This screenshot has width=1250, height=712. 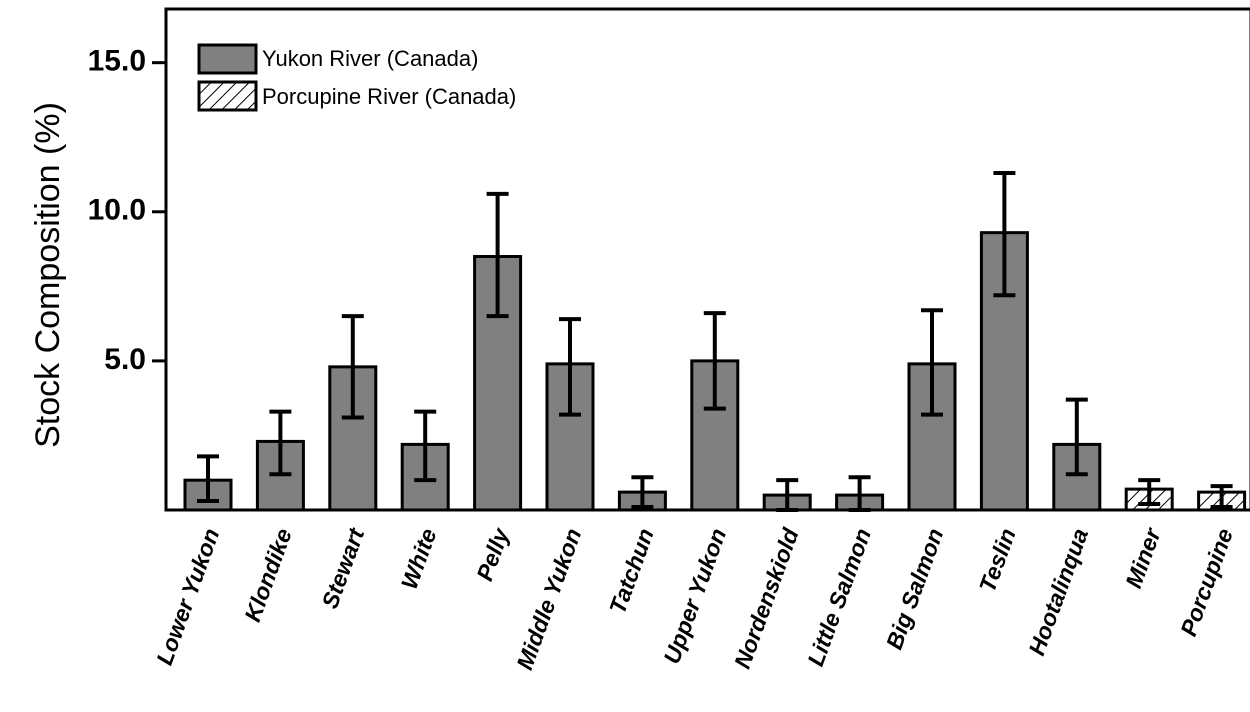 What do you see at coordinates (492, 554) in the screenshot?
I see `category-label: Pelly` at bounding box center [492, 554].